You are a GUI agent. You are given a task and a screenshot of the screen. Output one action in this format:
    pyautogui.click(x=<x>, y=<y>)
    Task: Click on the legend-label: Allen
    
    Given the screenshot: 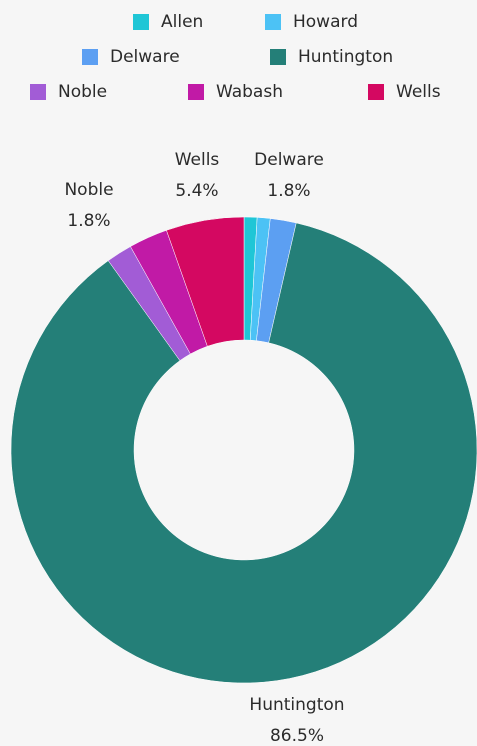 What is the action you would take?
    pyautogui.click(x=182, y=22)
    